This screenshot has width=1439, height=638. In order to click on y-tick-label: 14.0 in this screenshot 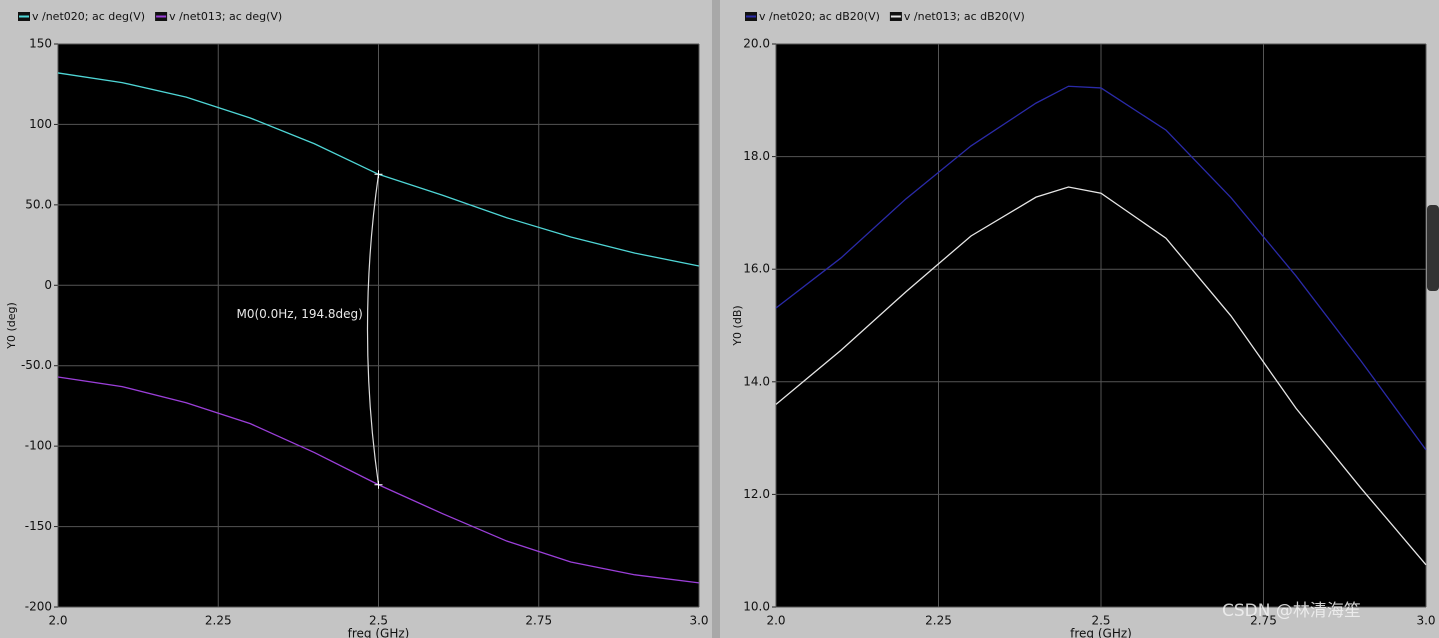, I will do `click(756, 381)`.